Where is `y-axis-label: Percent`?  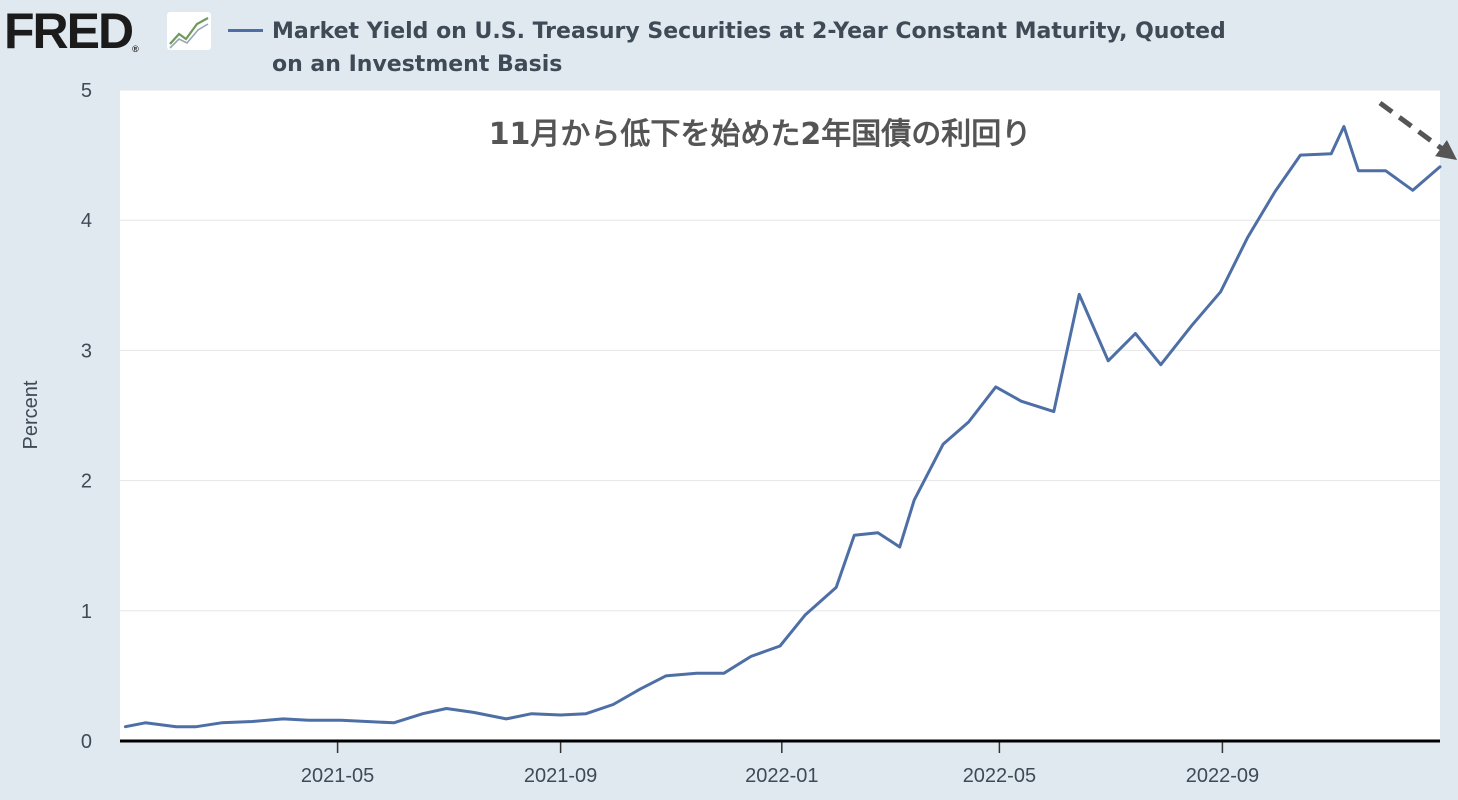
y-axis-label: Percent is located at coordinates (31, 414).